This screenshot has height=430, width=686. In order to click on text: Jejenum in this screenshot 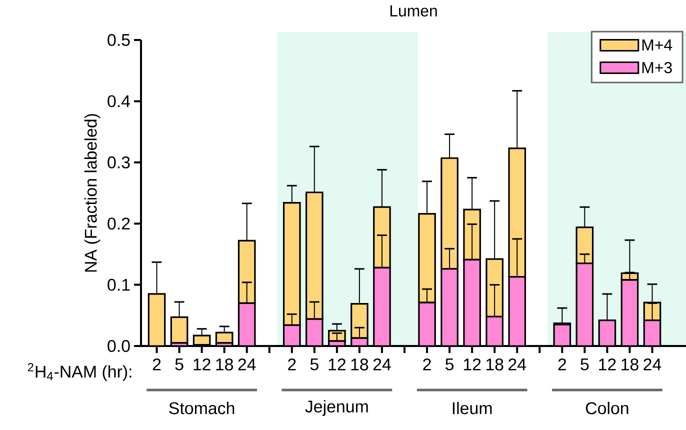, I will do `click(336, 408)`.